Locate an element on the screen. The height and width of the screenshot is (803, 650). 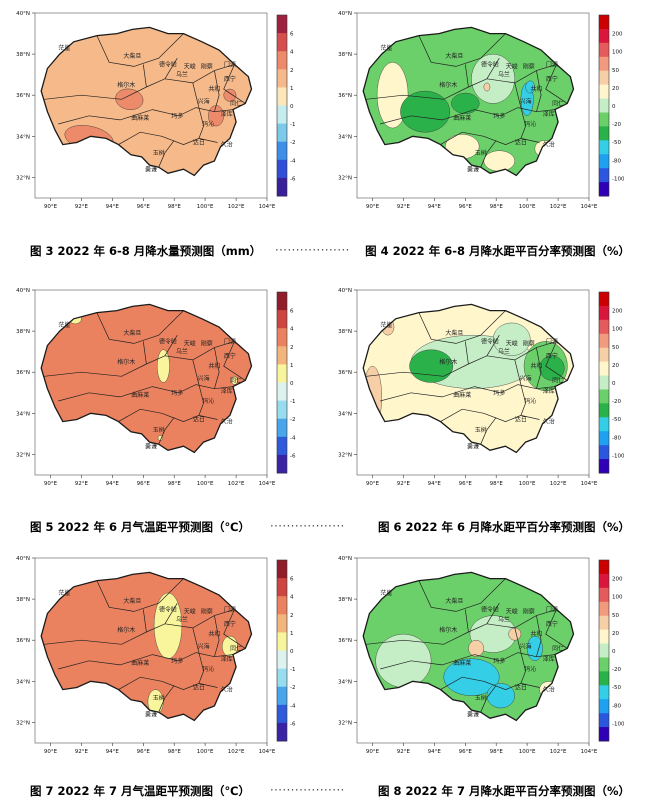
colorbar-tick-label: -4 is located at coordinates (293, 161).